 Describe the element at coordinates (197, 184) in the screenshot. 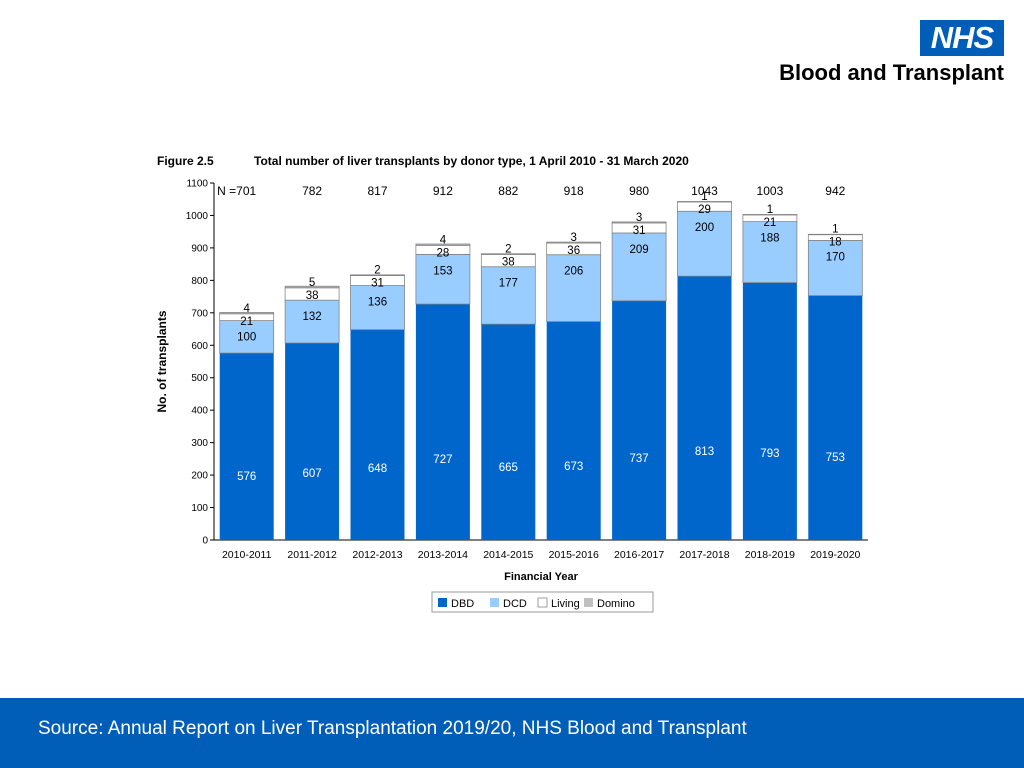

I see `y-tick-label: 1100` at that location.